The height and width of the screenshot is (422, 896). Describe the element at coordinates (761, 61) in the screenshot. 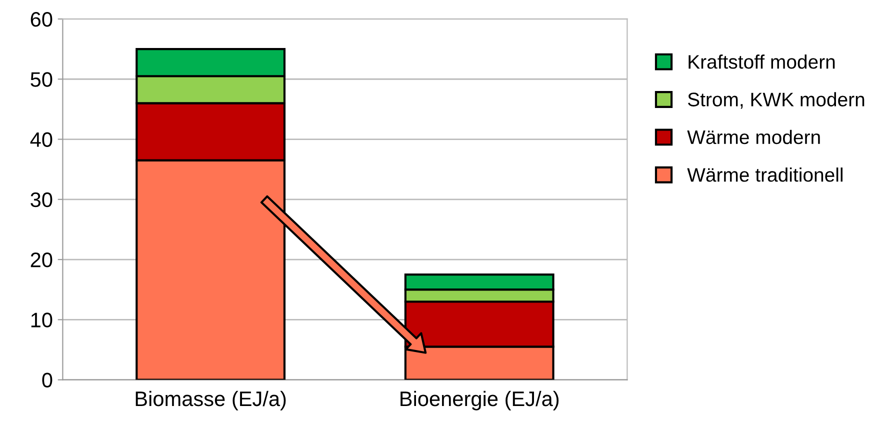

I see `legend-label: Kraftstoff modern` at that location.